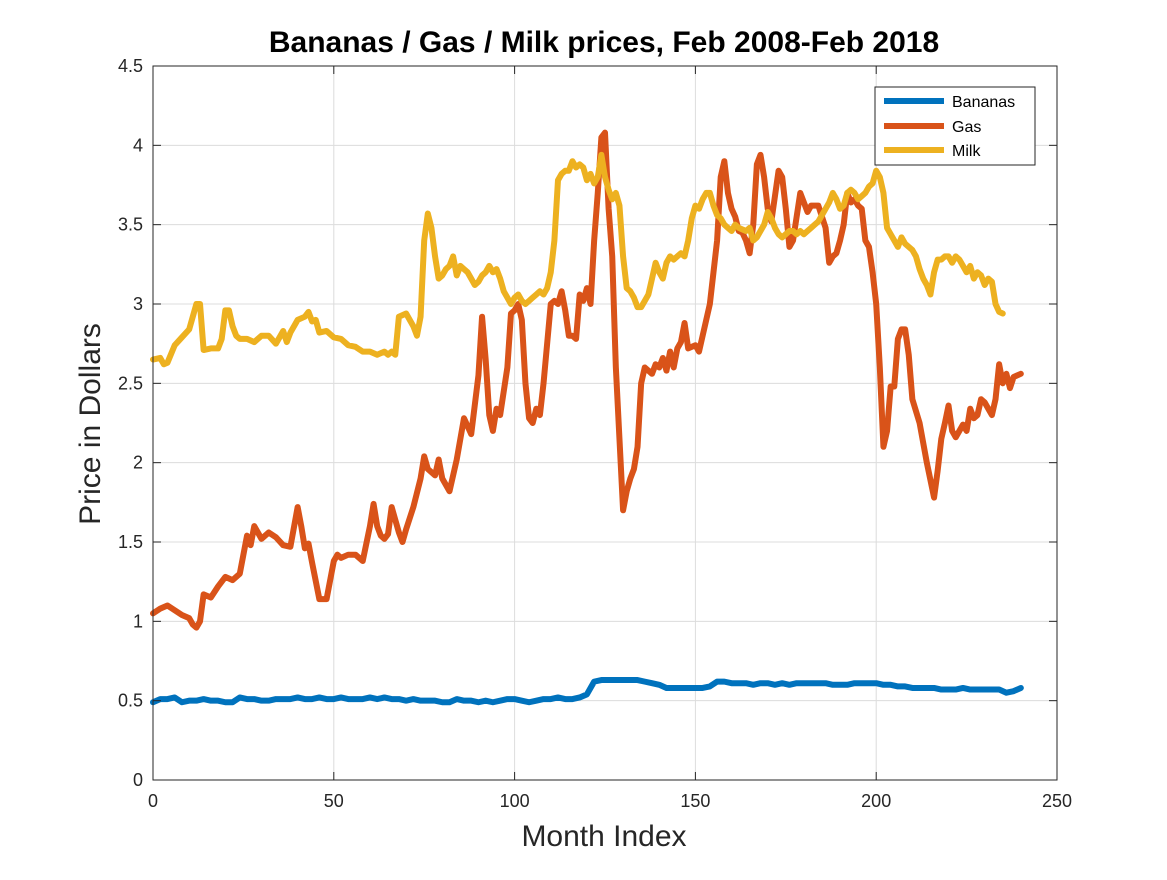  Describe the element at coordinates (966, 127) in the screenshot. I see `legend-label-gas: Gas` at that location.